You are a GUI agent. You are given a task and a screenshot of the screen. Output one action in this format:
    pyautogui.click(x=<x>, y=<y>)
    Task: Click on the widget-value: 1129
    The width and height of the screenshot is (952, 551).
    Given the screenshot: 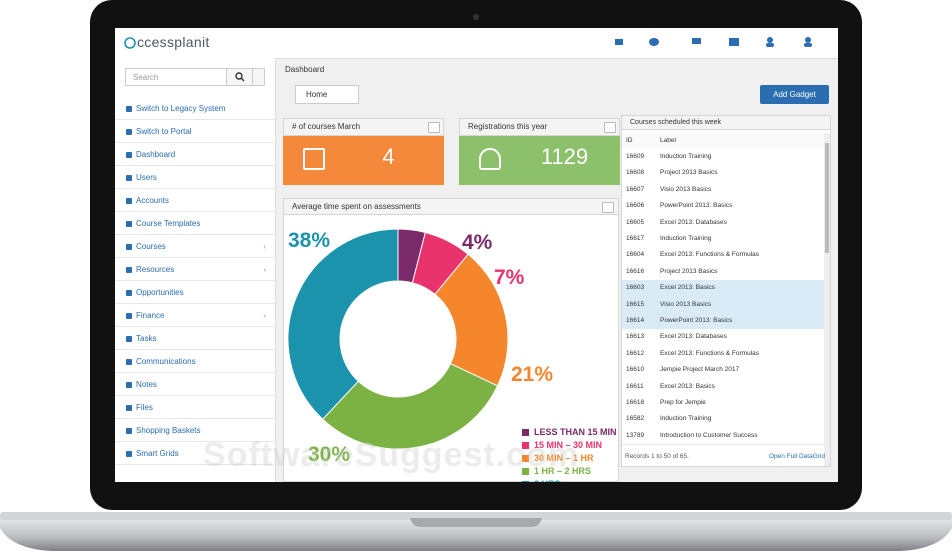 What is the action you would take?
    pyautogui.click(x=564, y=156)
    